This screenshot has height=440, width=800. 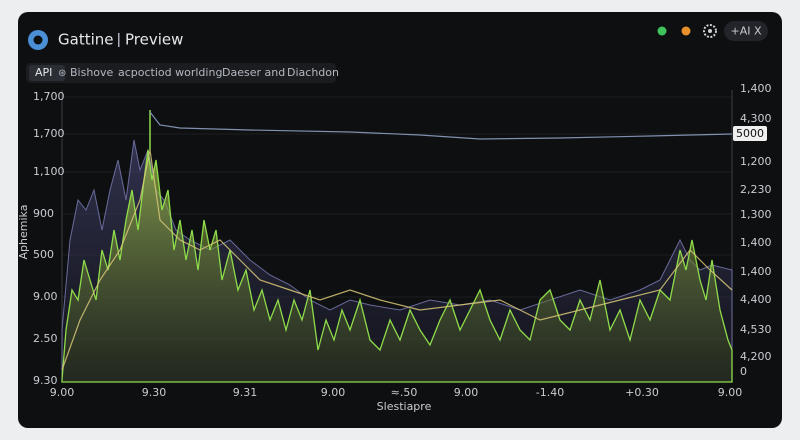 What do you see at coordinates (550, 392) in the screenshot?
I see `x-label: -1.40` at bounding box center [550, 392].